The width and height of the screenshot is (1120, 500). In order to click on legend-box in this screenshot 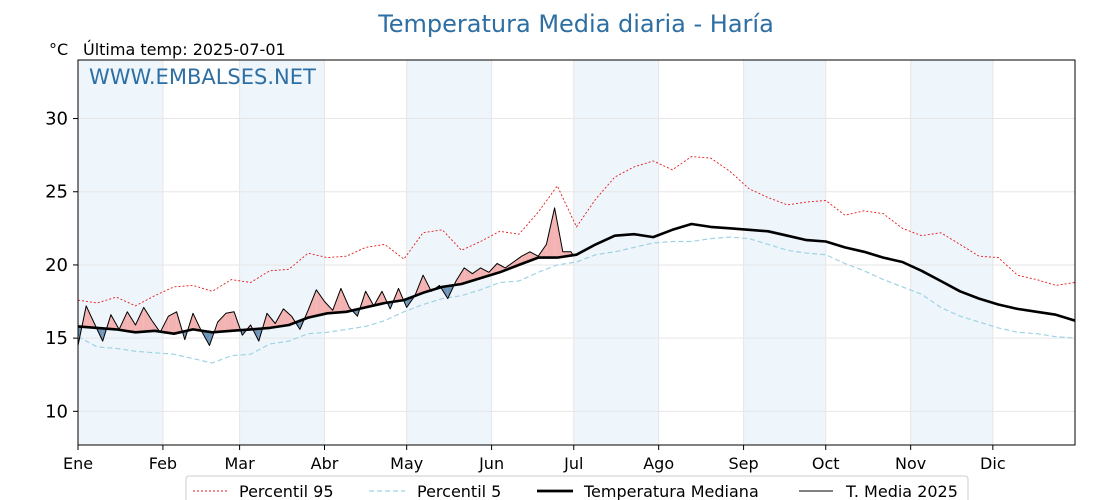, I will do `click(577, 487)`.